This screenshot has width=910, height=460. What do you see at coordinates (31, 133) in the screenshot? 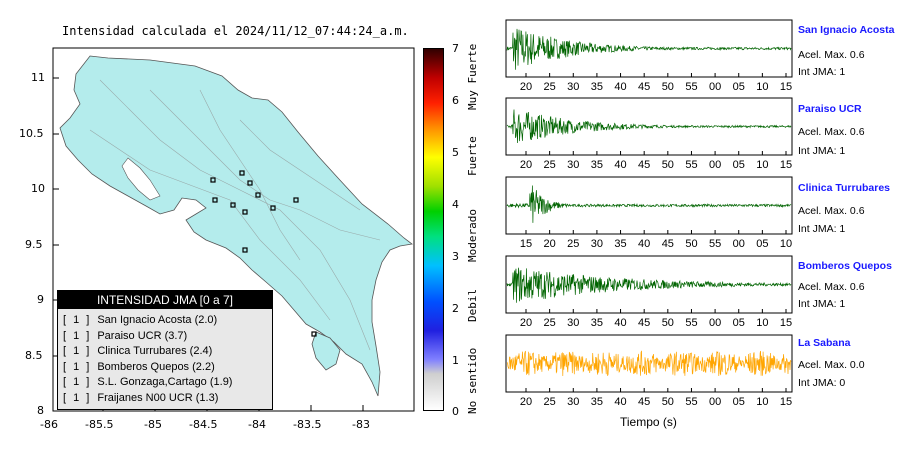
I see `map-y-tick: 10.5` at bounding box center [31, 133].